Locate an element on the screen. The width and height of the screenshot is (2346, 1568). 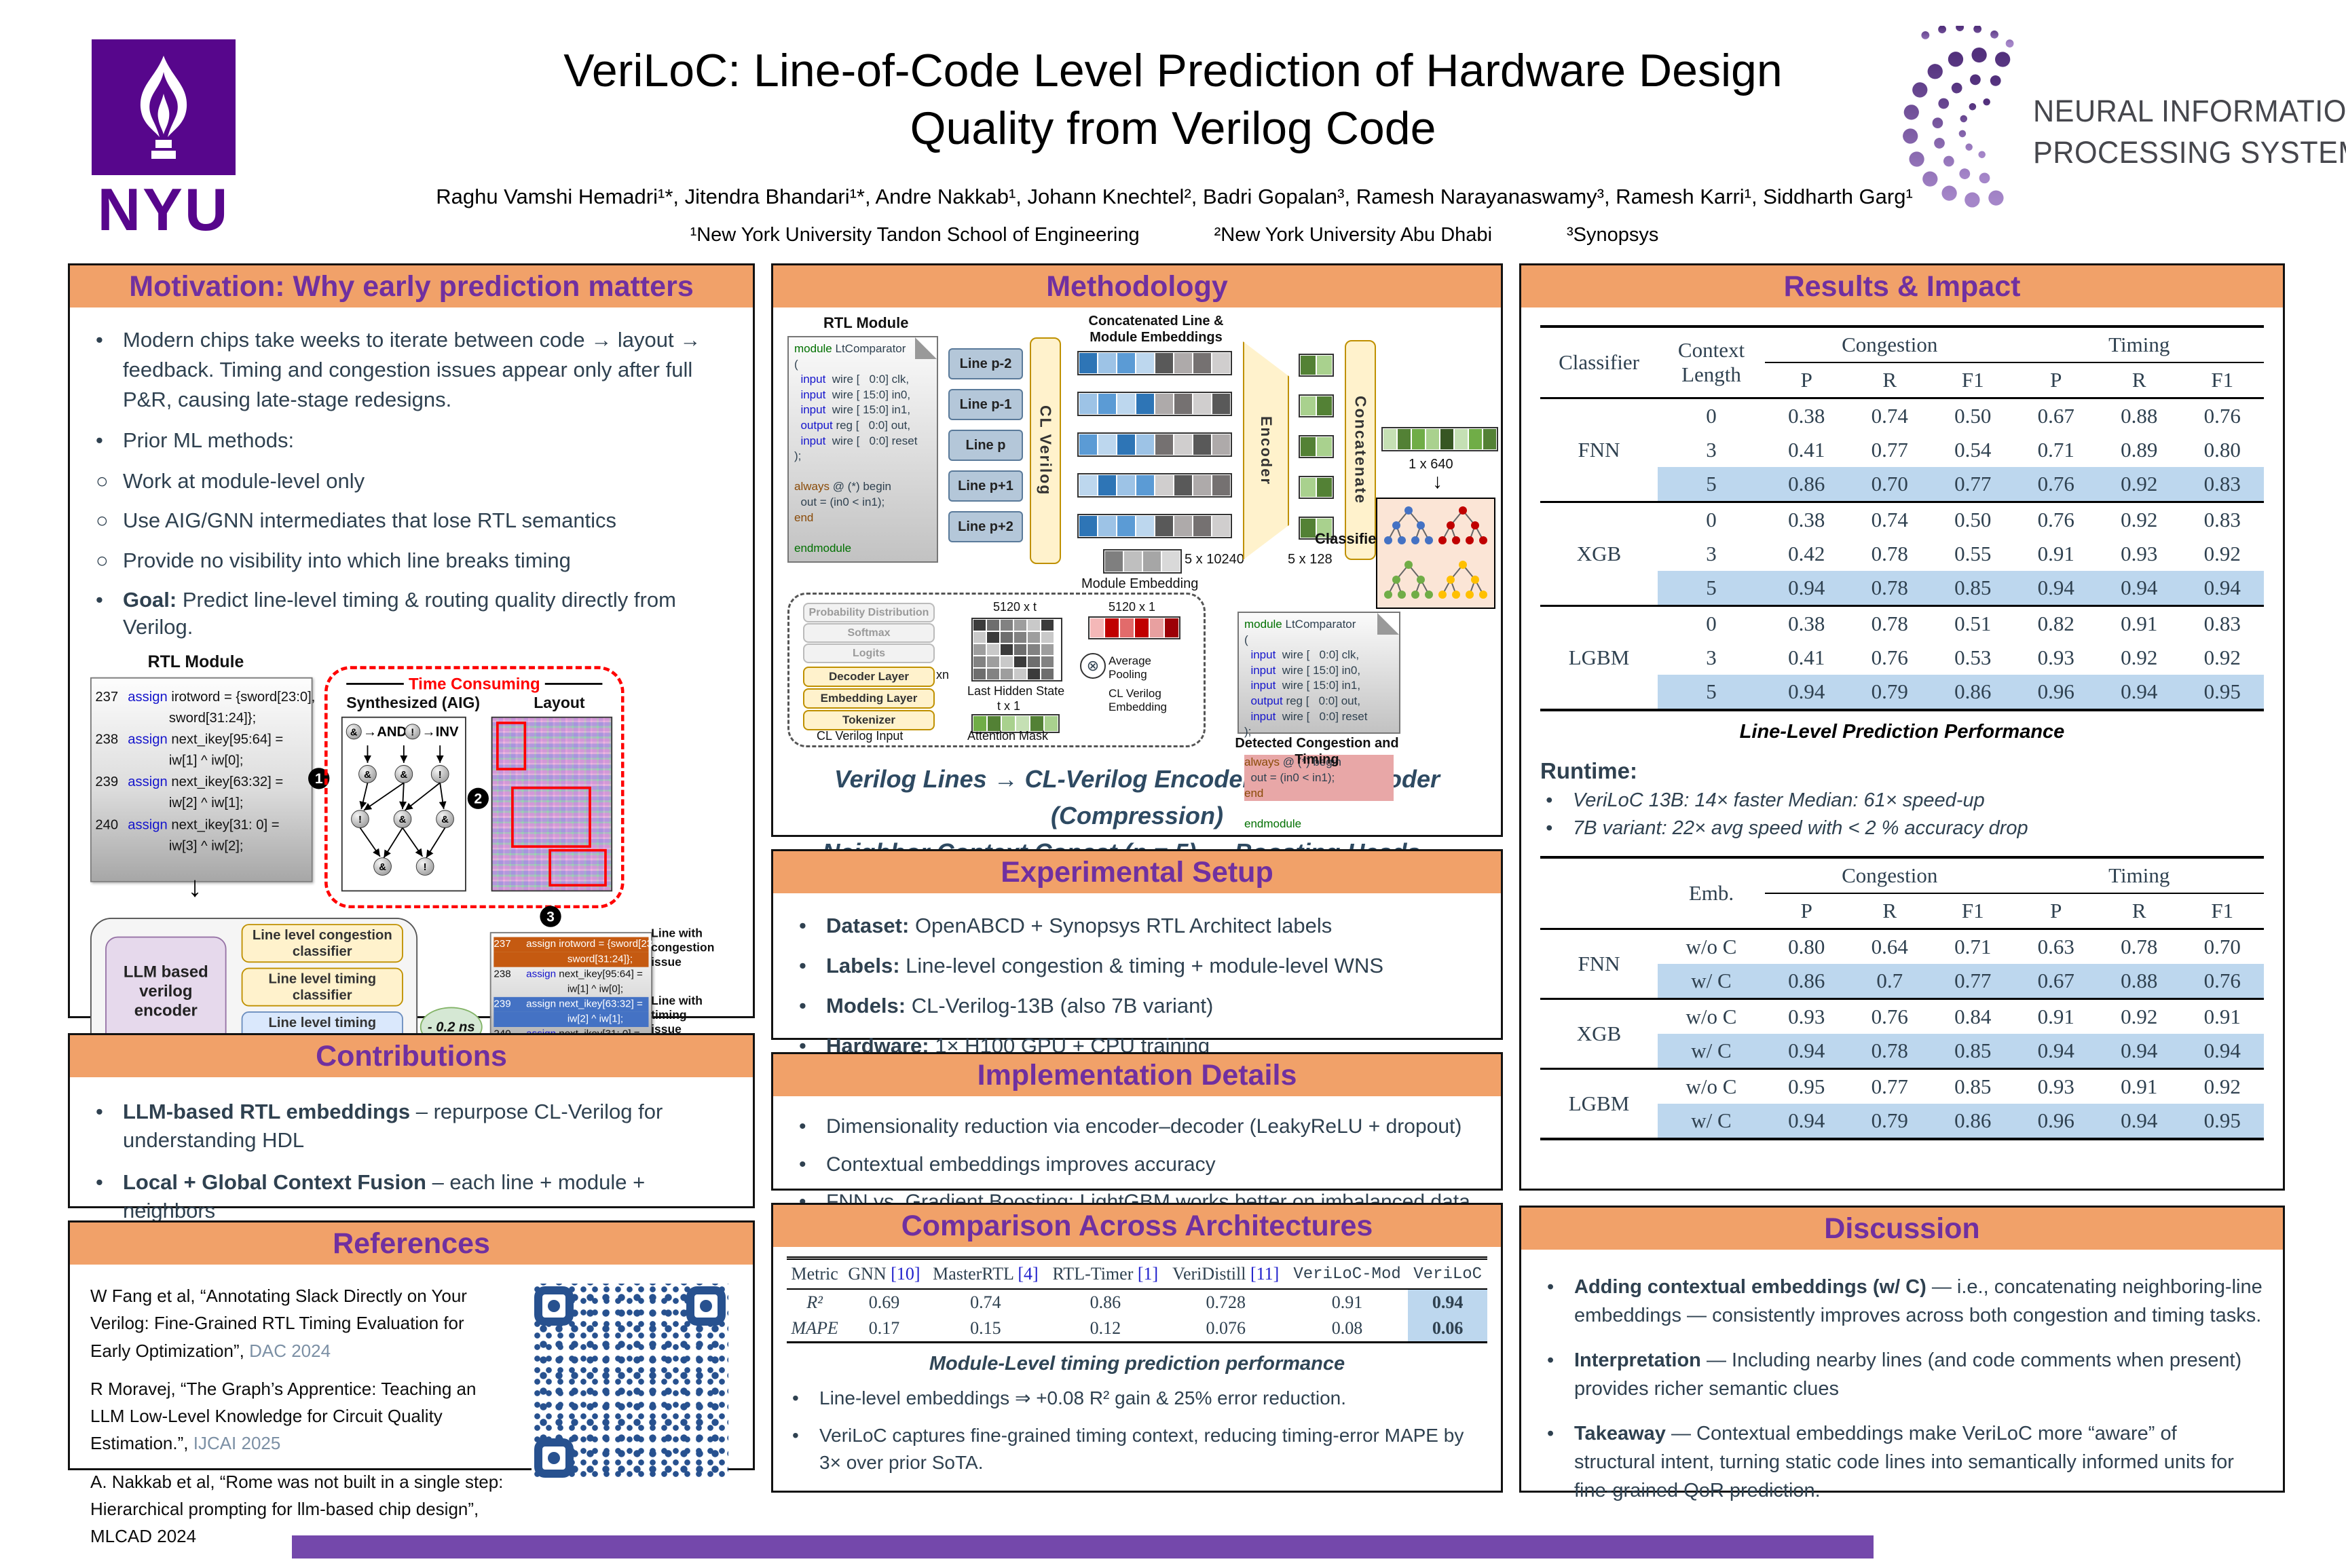
llm-encoder-box: LLM based verilog encoder is located at coordinates (166, 991).